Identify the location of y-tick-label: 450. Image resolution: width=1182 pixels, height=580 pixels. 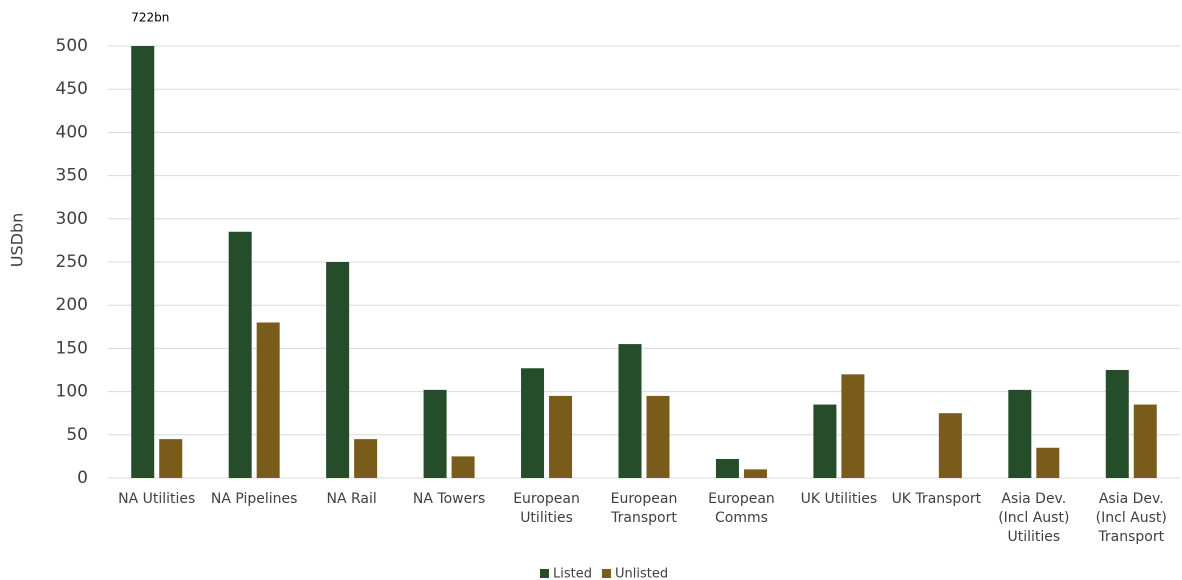
(72, 89).